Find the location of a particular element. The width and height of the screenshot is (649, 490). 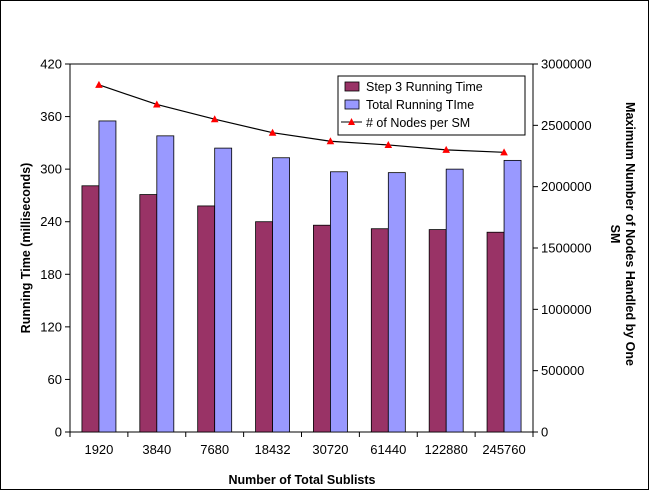

y-tick-label: 180 is located at coordinates (51, 274).